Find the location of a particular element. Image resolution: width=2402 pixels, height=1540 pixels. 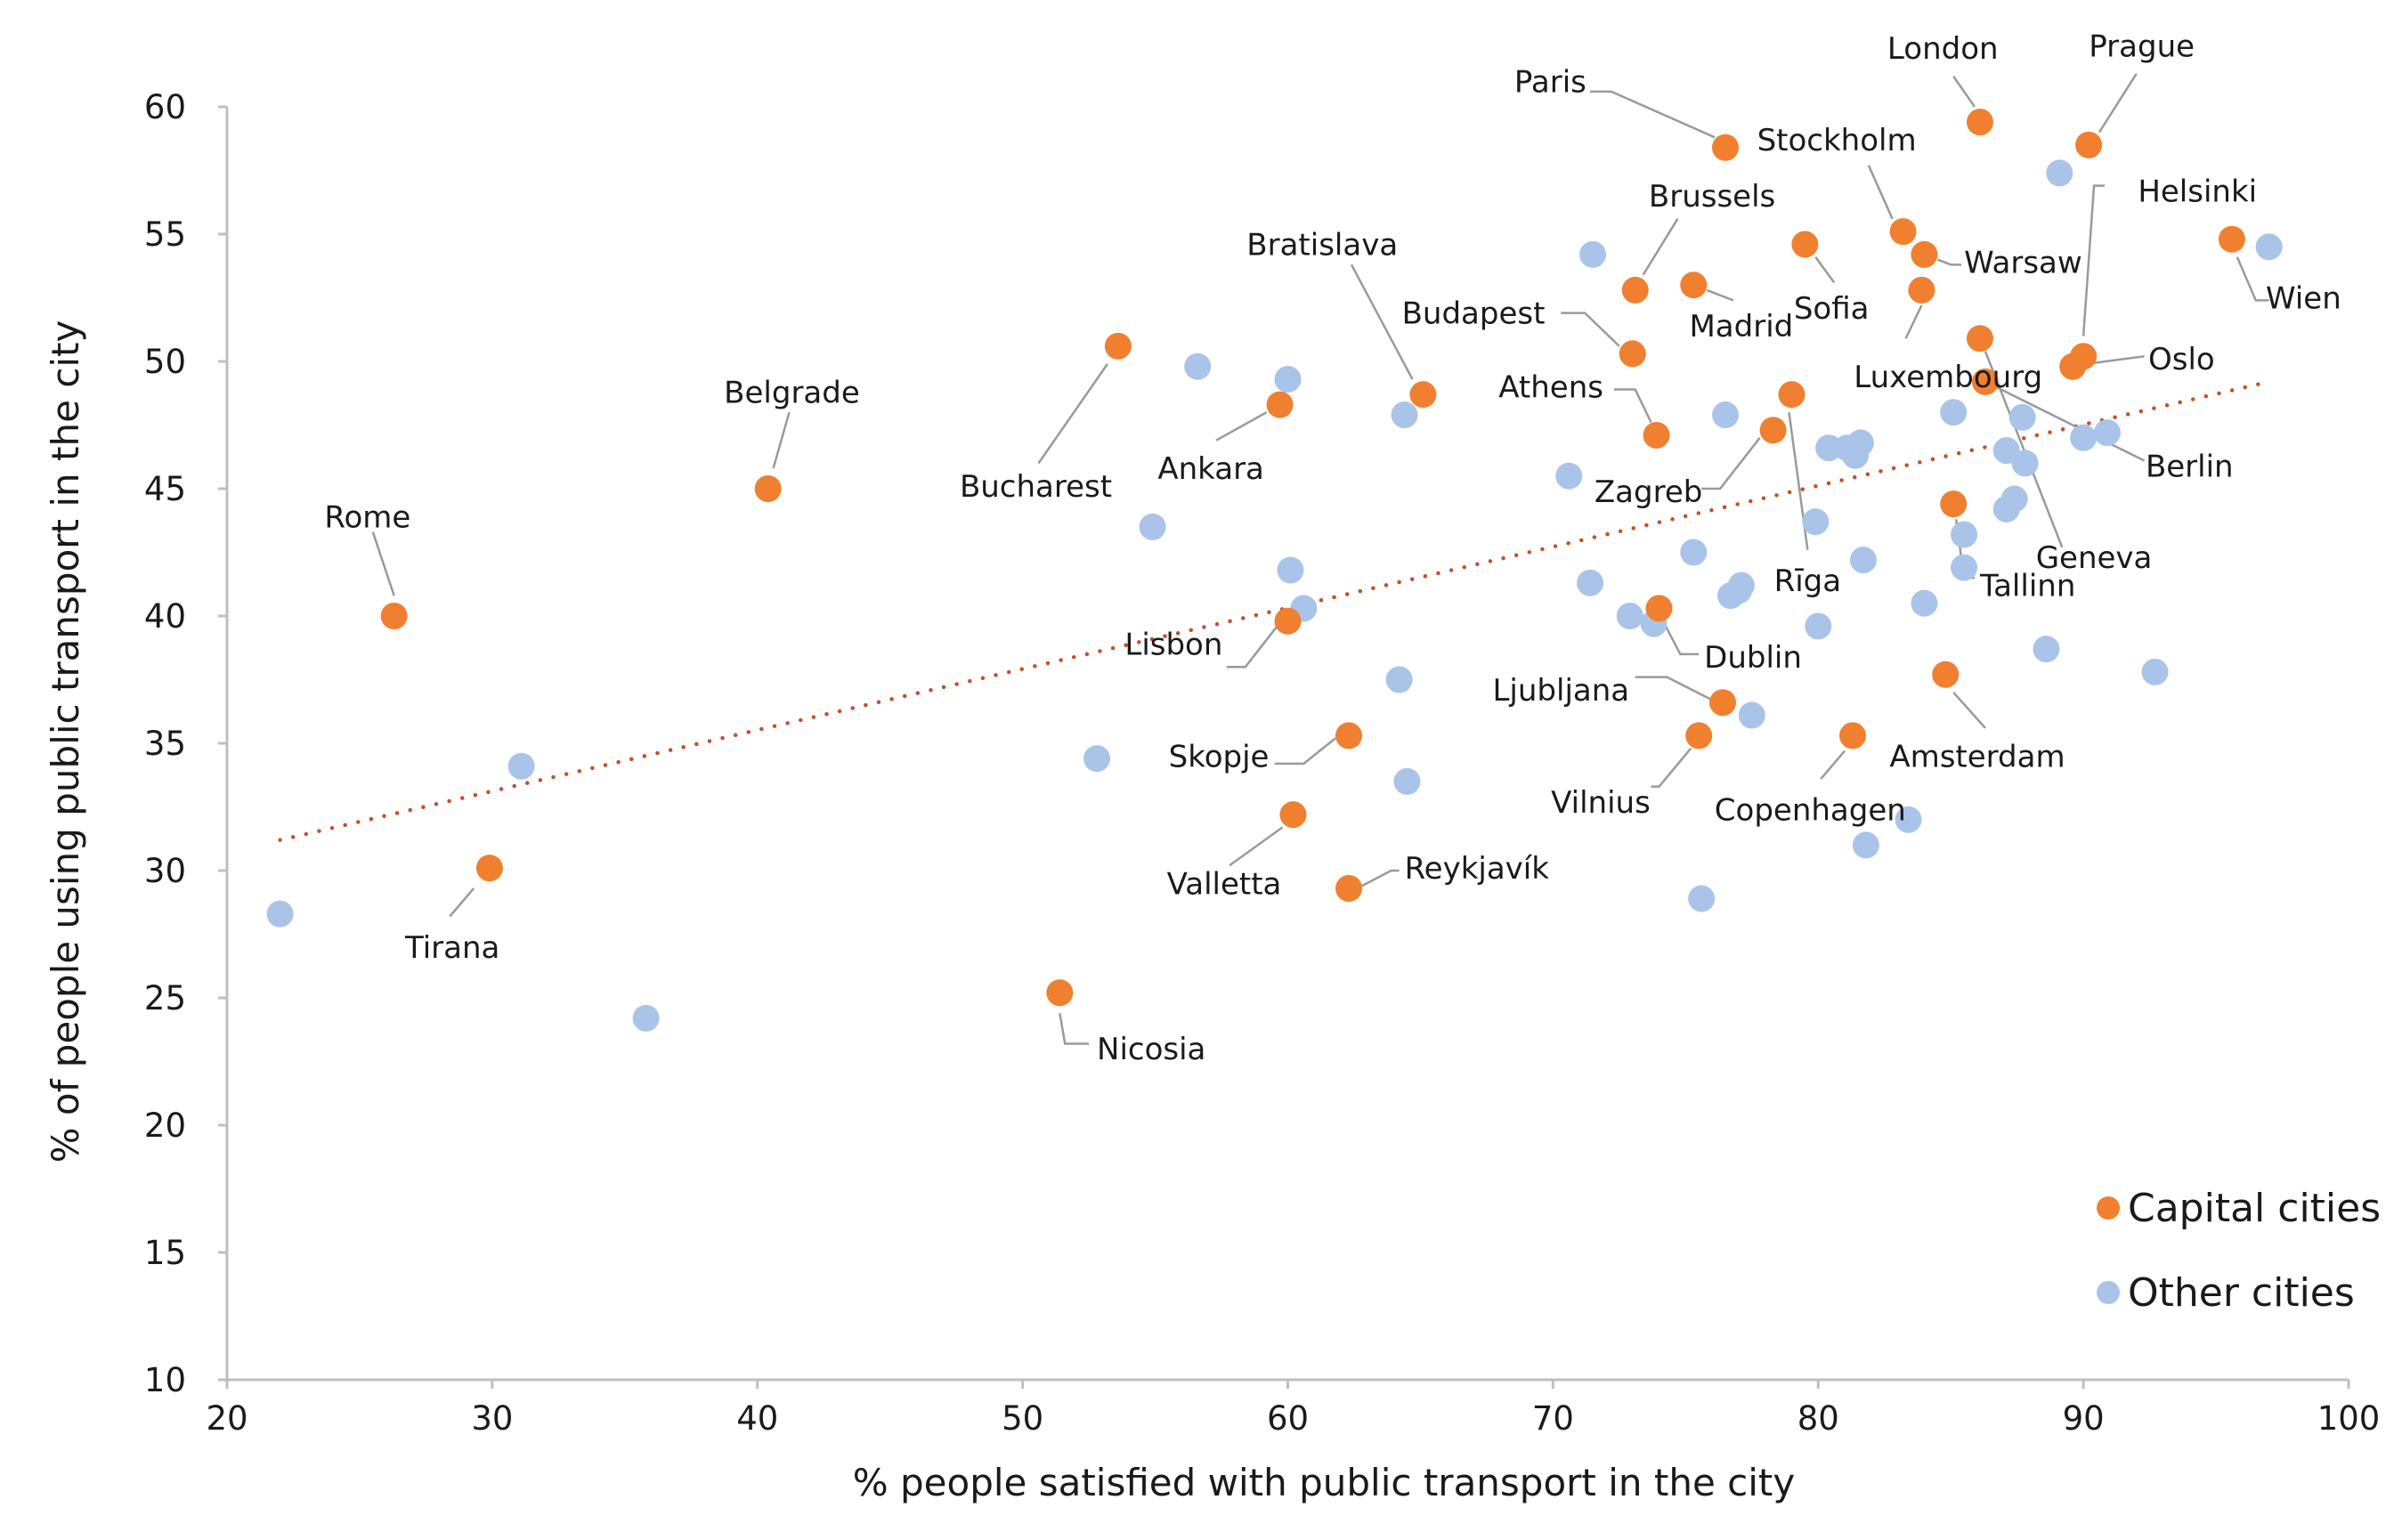

y-tick-label: 20 is located at coordinates (165, 1125).